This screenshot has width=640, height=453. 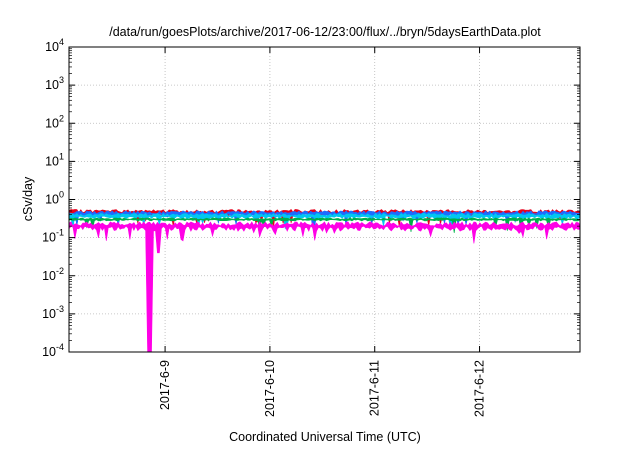 I want to click on y-tick-label: 10⁴, so click(x=54, y=45).